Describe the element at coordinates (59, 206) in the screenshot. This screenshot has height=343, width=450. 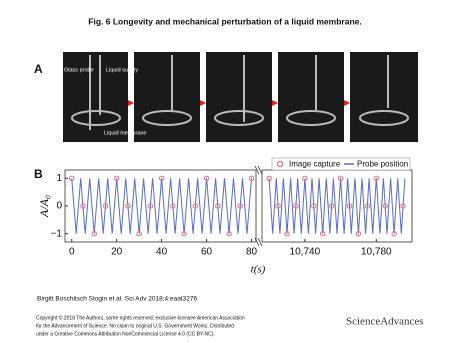
I see `y-tick-label: 0` at that location.